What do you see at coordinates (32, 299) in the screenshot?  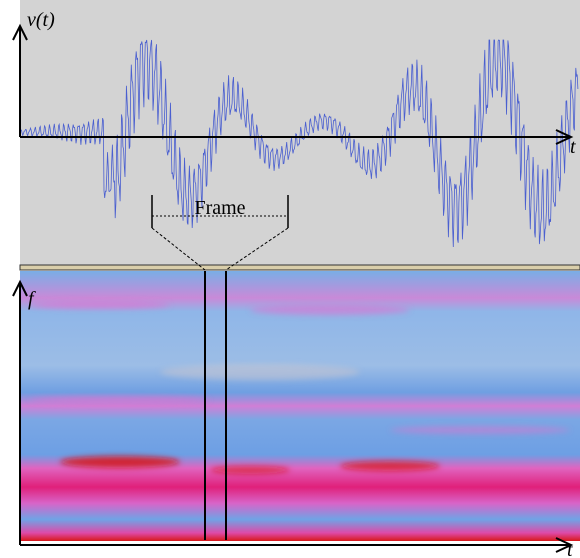 I see `axis-label: f` at bounding box center [32, 299].